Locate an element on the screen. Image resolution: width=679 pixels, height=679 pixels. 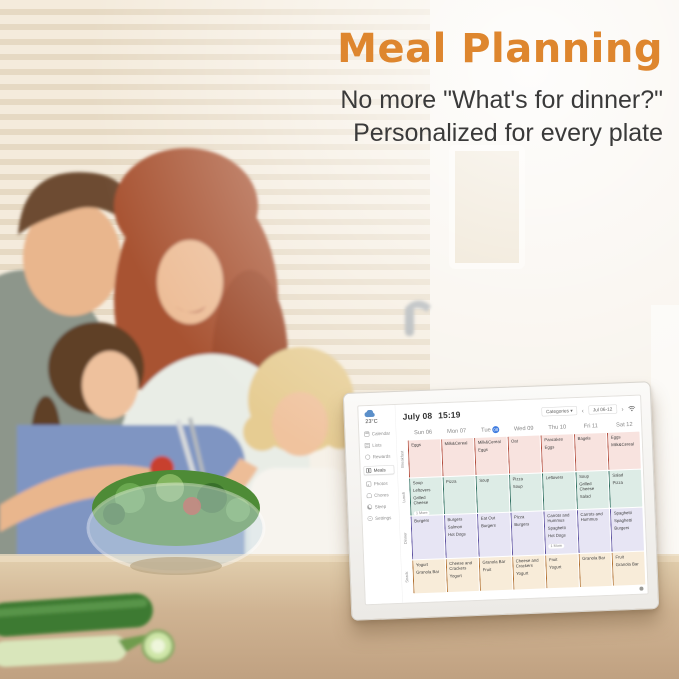
meal-cell-snack-sun: Yogurt Granola Bar is located at coordinates (429, 576).